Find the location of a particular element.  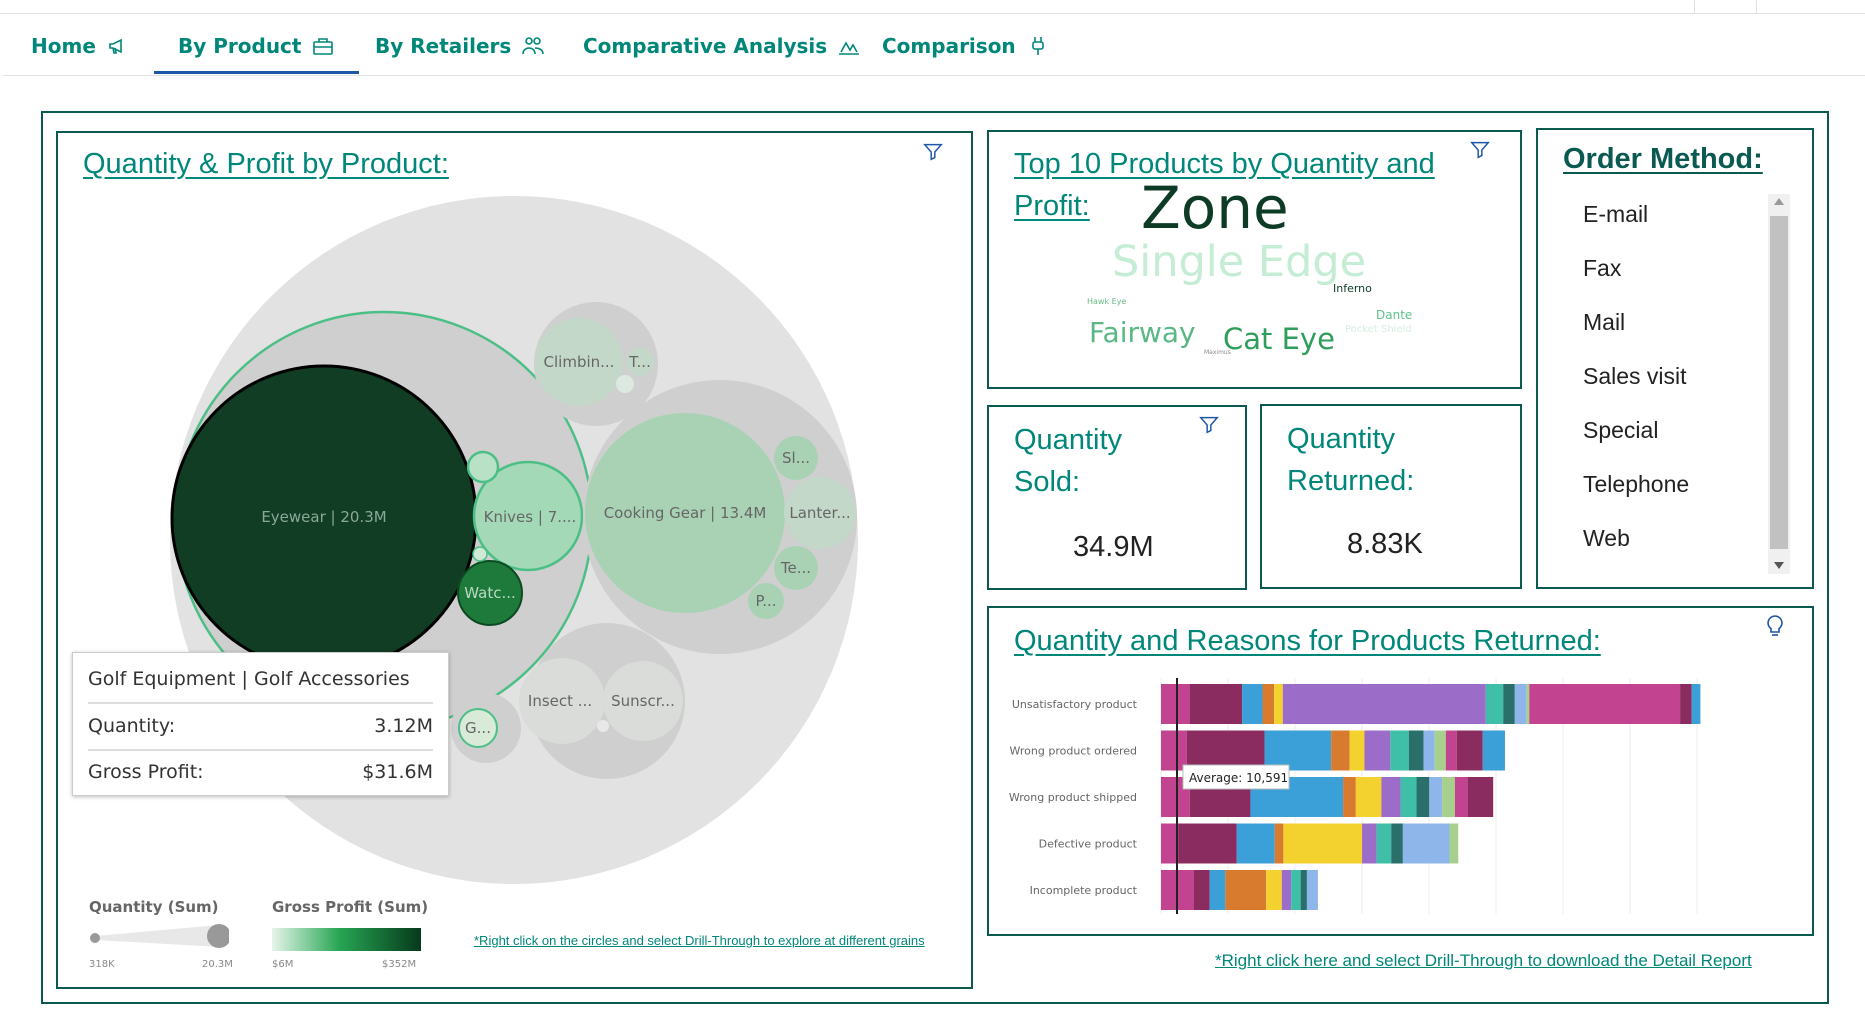

bubble-insect is located at coordinates (562, 701).